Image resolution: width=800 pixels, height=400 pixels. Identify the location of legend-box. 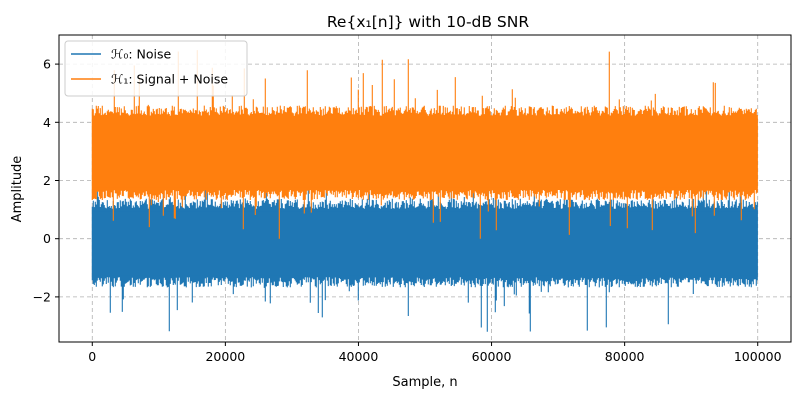
(156, 68).